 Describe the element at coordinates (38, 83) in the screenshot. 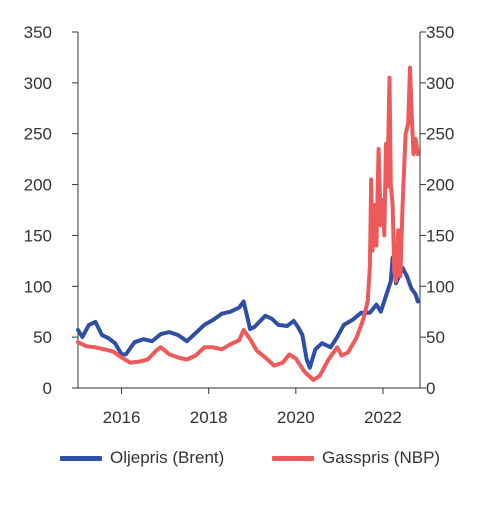

I see `left-y-tick-label: 300` at that location.